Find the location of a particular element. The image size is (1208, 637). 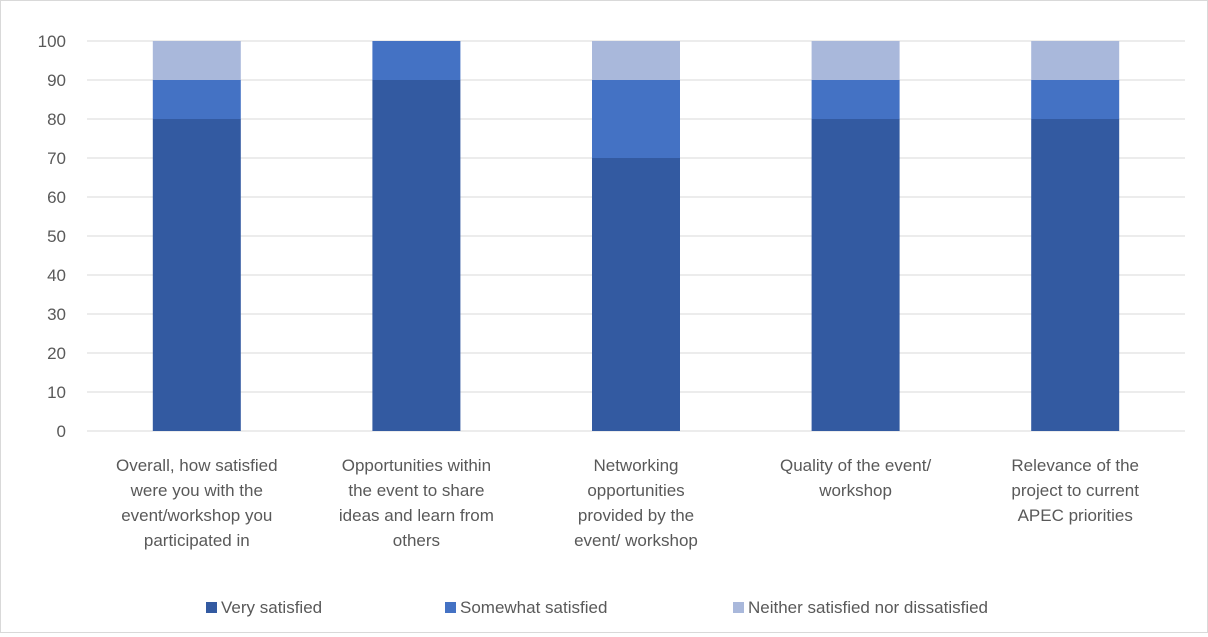

x-category-label: ideas and learn from is located at coordinates (416, 515).